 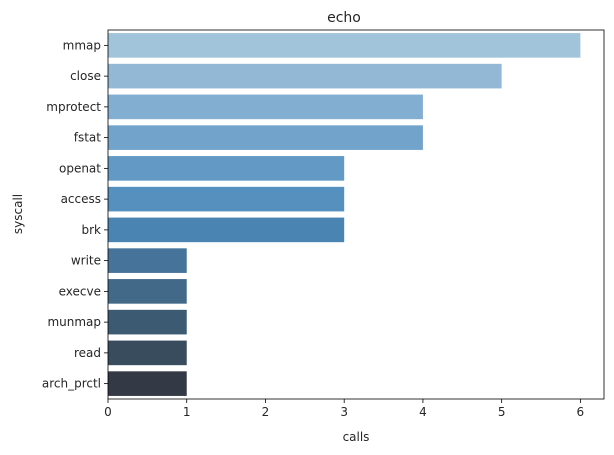 I want to click on bar-access, so click(x=226, y=199).